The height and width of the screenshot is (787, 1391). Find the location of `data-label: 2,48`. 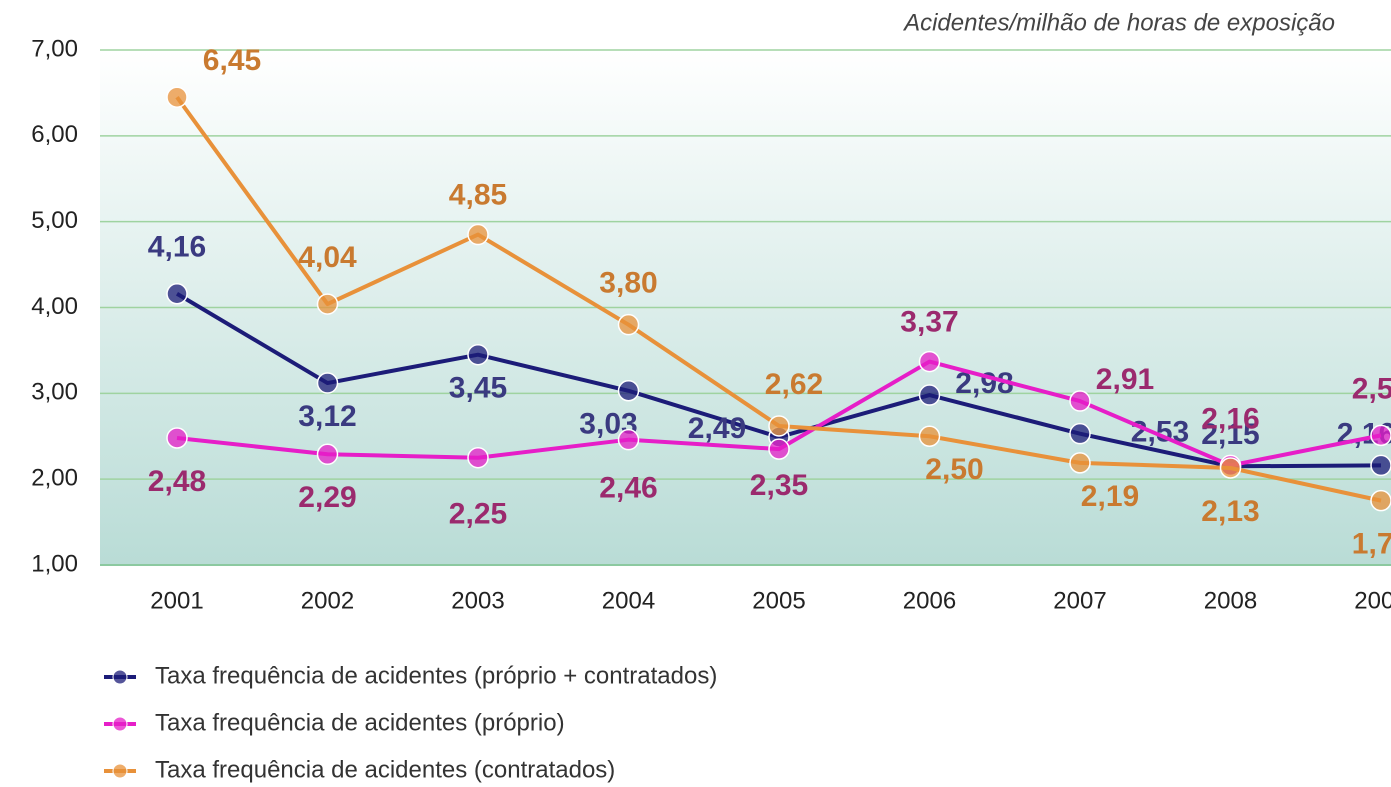

data-label: 2,48 is located at coordinates (177, 481).